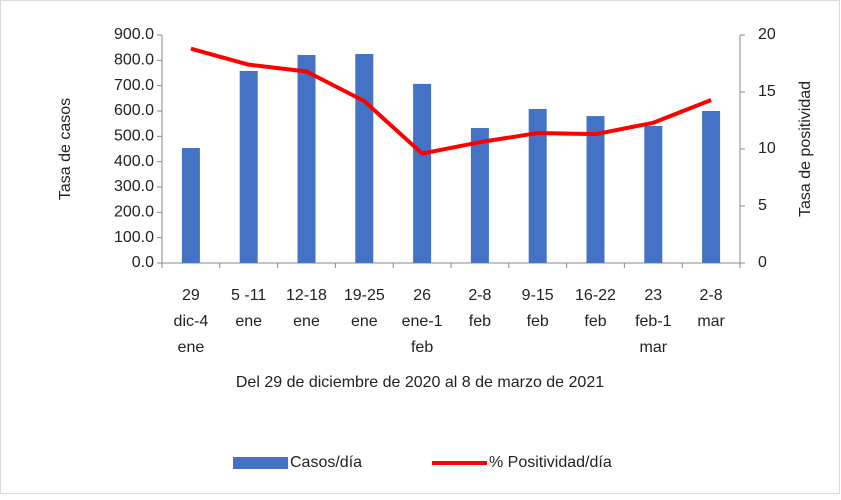 This screenshot has width=841, height=500. I want to click on x-tick-label-line: dic-4, so click(191, 321).